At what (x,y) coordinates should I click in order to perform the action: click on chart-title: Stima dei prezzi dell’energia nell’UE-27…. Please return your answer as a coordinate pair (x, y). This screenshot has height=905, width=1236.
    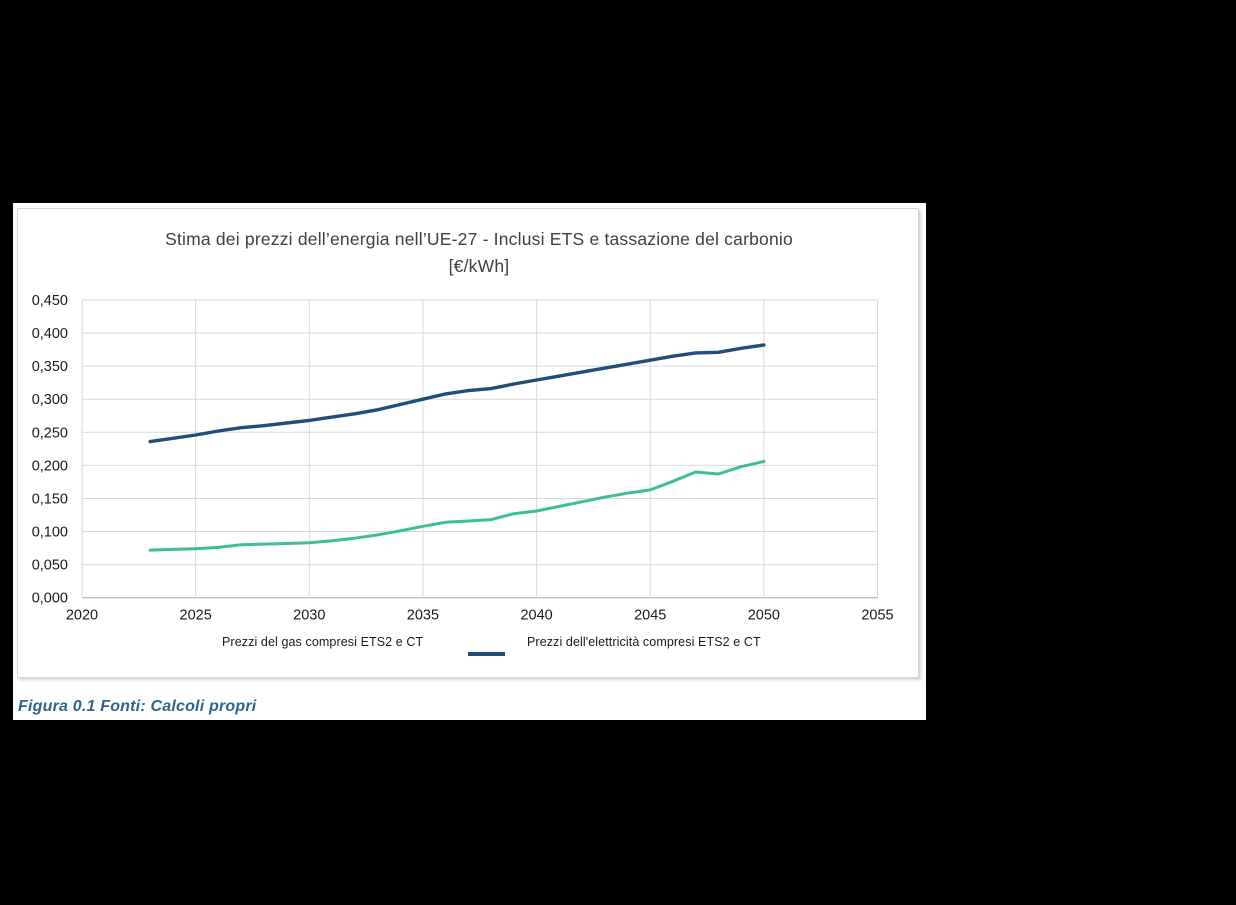
    Looking at the image, I should click on (468, 253).